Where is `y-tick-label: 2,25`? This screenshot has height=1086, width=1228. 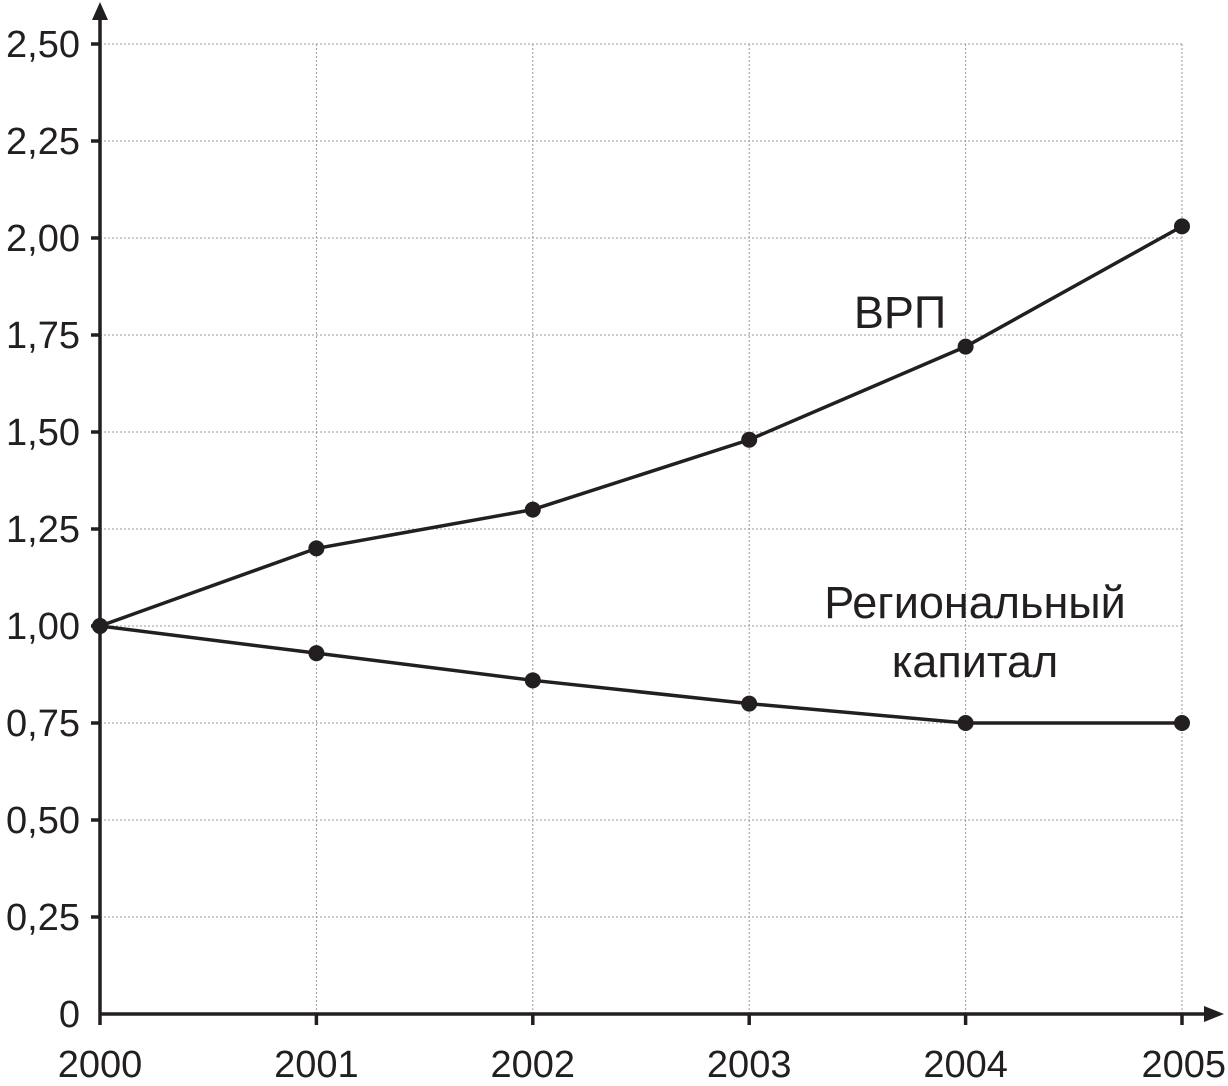
y-tick-label: 2,25 is located at coordinates (43, 142).